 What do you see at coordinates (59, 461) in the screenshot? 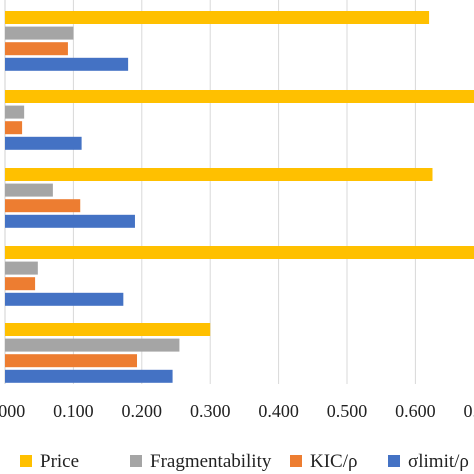
I see `legend-label: Price` at bounding box center [59, 461].